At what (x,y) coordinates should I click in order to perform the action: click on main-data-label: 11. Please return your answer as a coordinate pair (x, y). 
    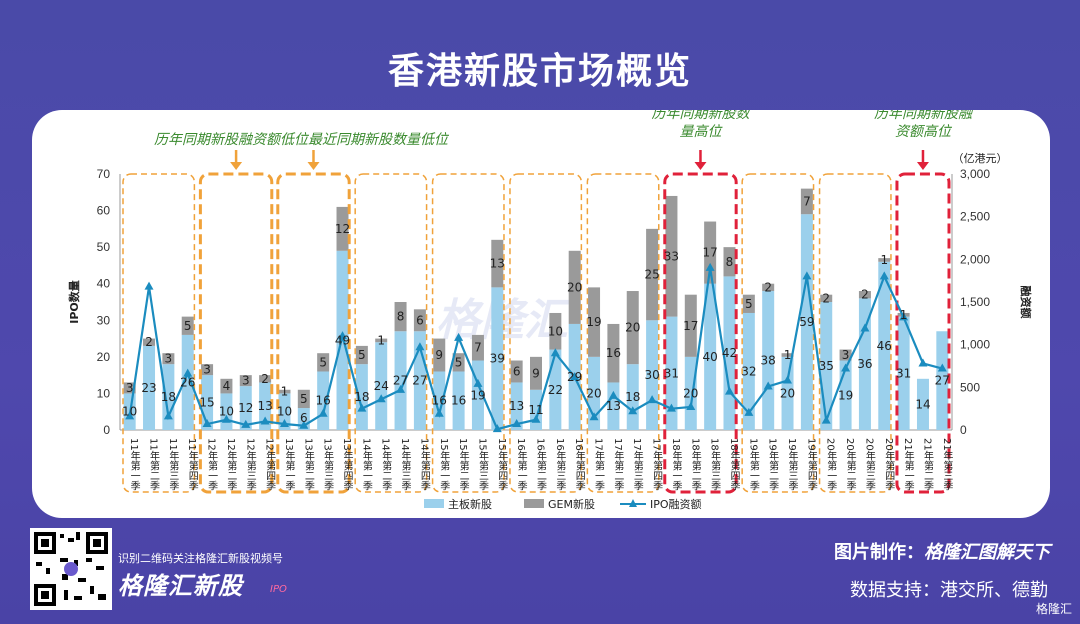
    Looking at the image, I should click on (535, 410).